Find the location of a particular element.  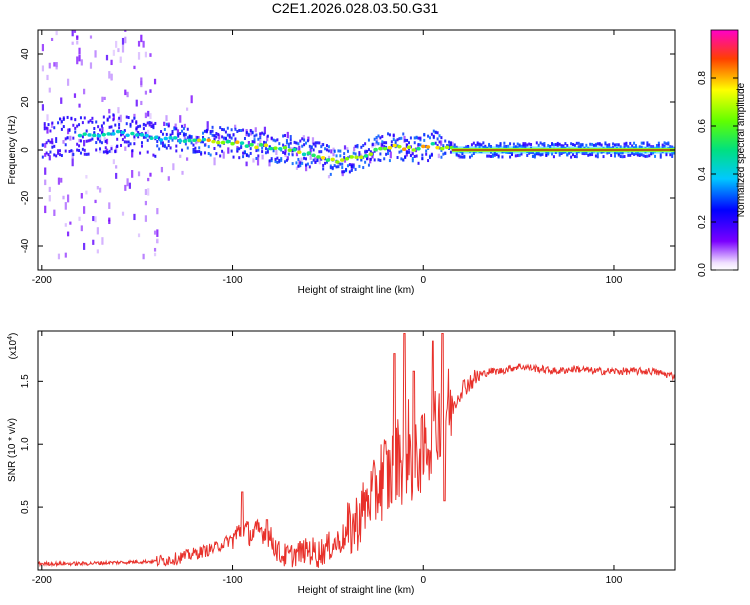

x-tick-label: 0 is located at coordinates (423, 580).